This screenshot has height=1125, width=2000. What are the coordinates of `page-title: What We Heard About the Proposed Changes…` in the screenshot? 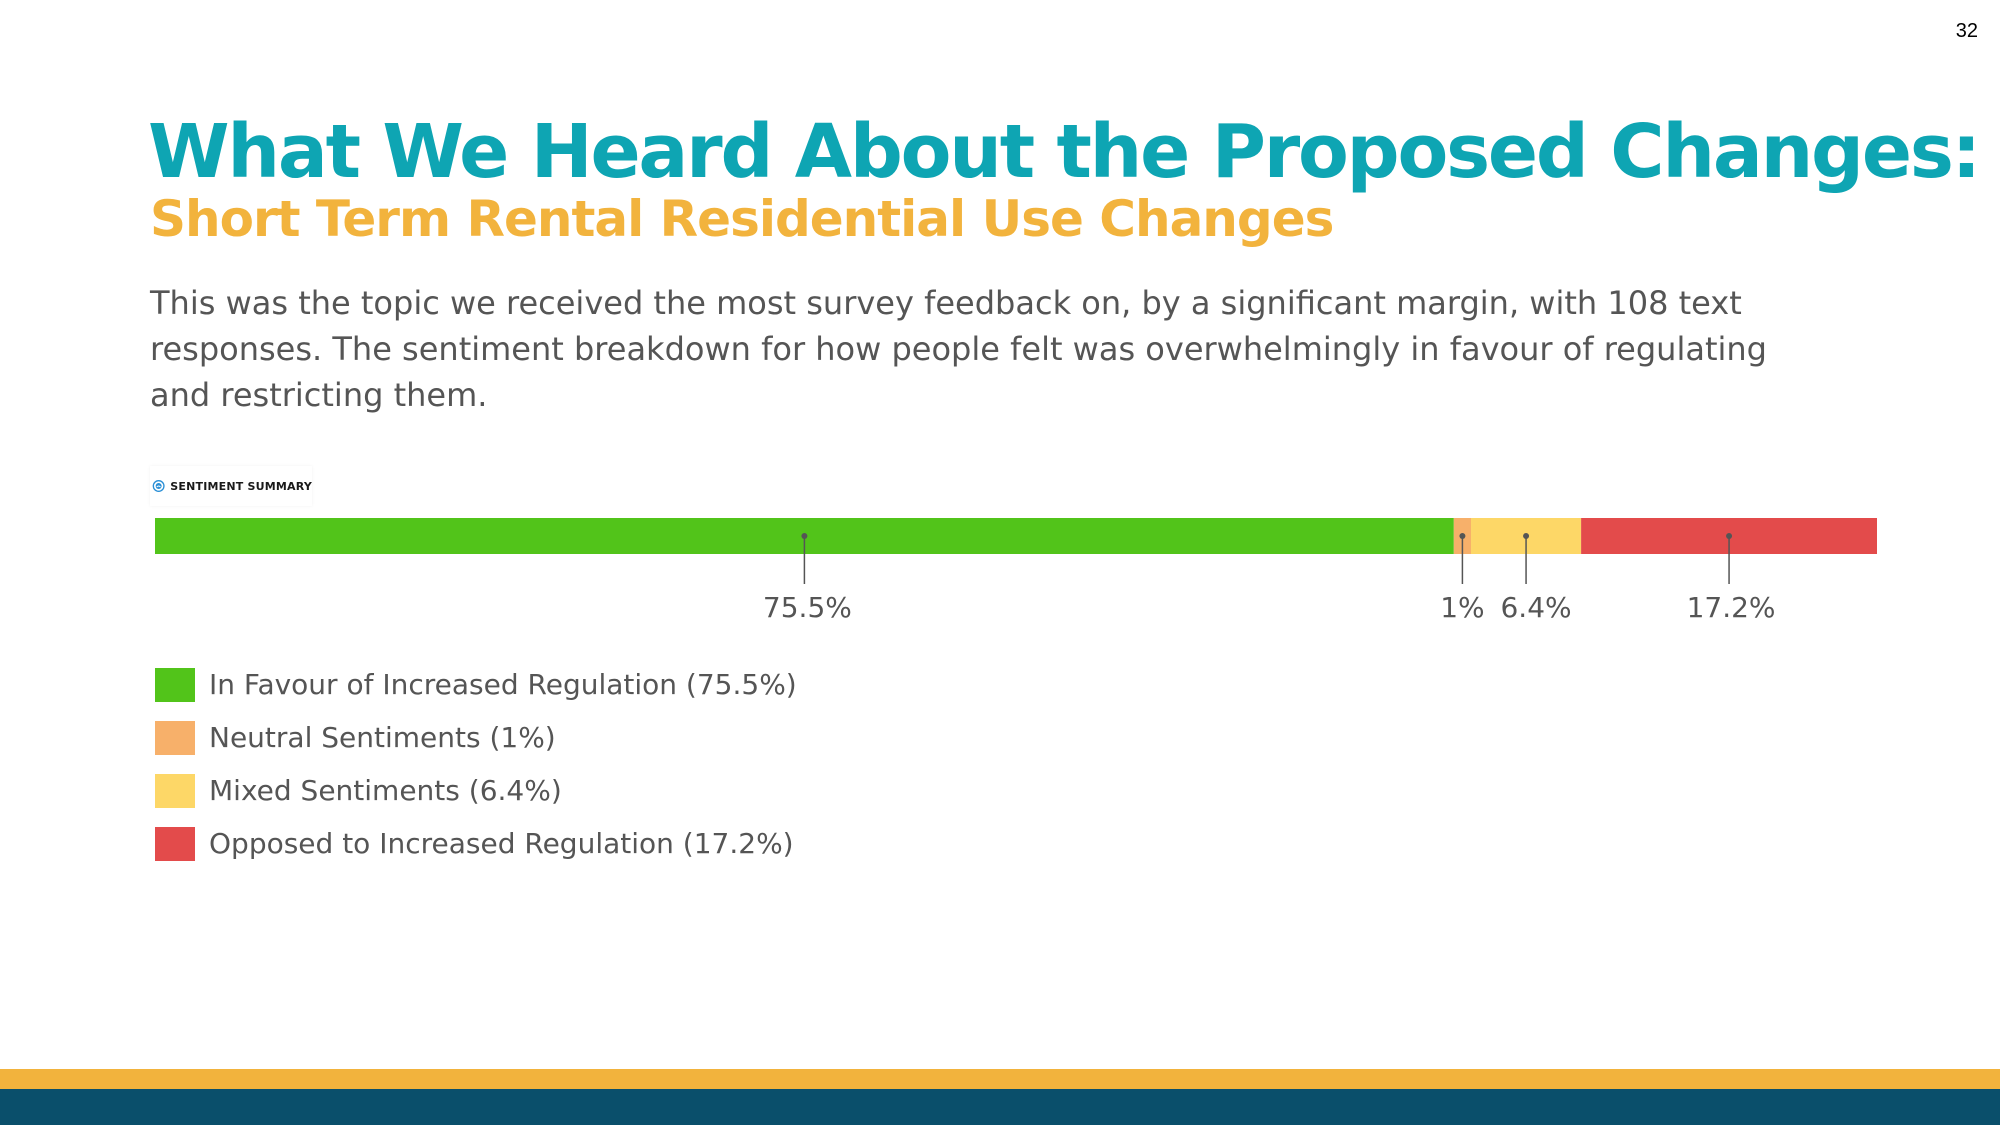 It's located at (1064, 152).